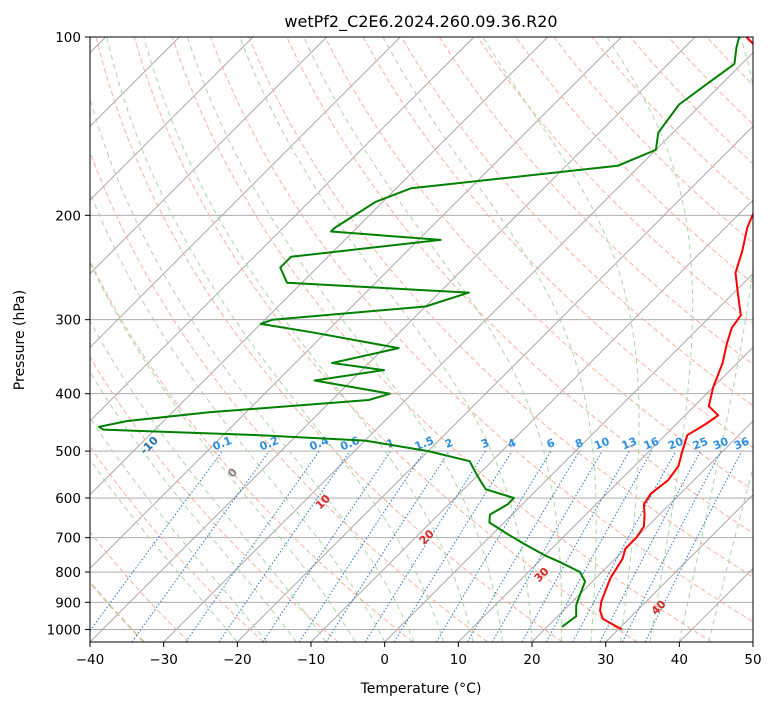  Describe the element at coordinates (311, 660) in the screenshot. I see `x-tick-label: −10` at that location.